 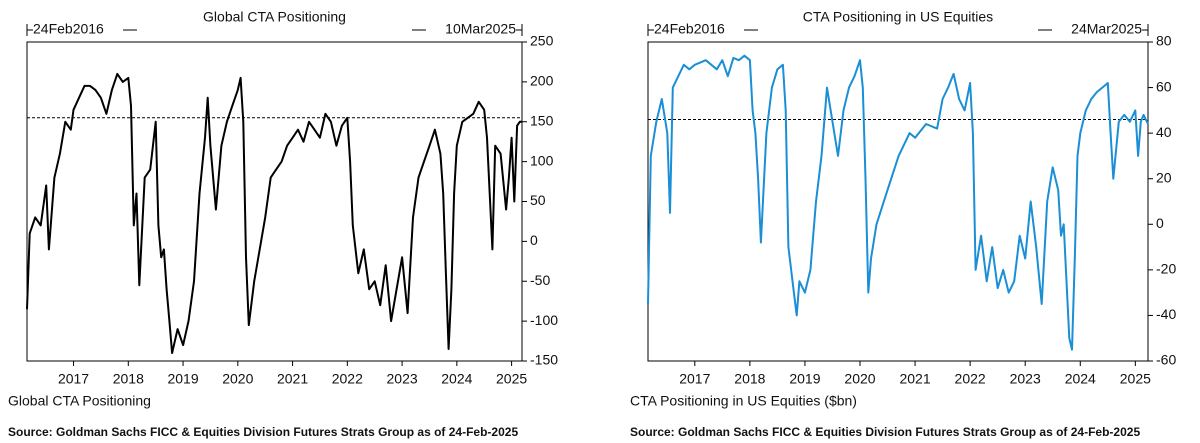 I want to click on y-tick-label: 100, so click(x=542, y=160).